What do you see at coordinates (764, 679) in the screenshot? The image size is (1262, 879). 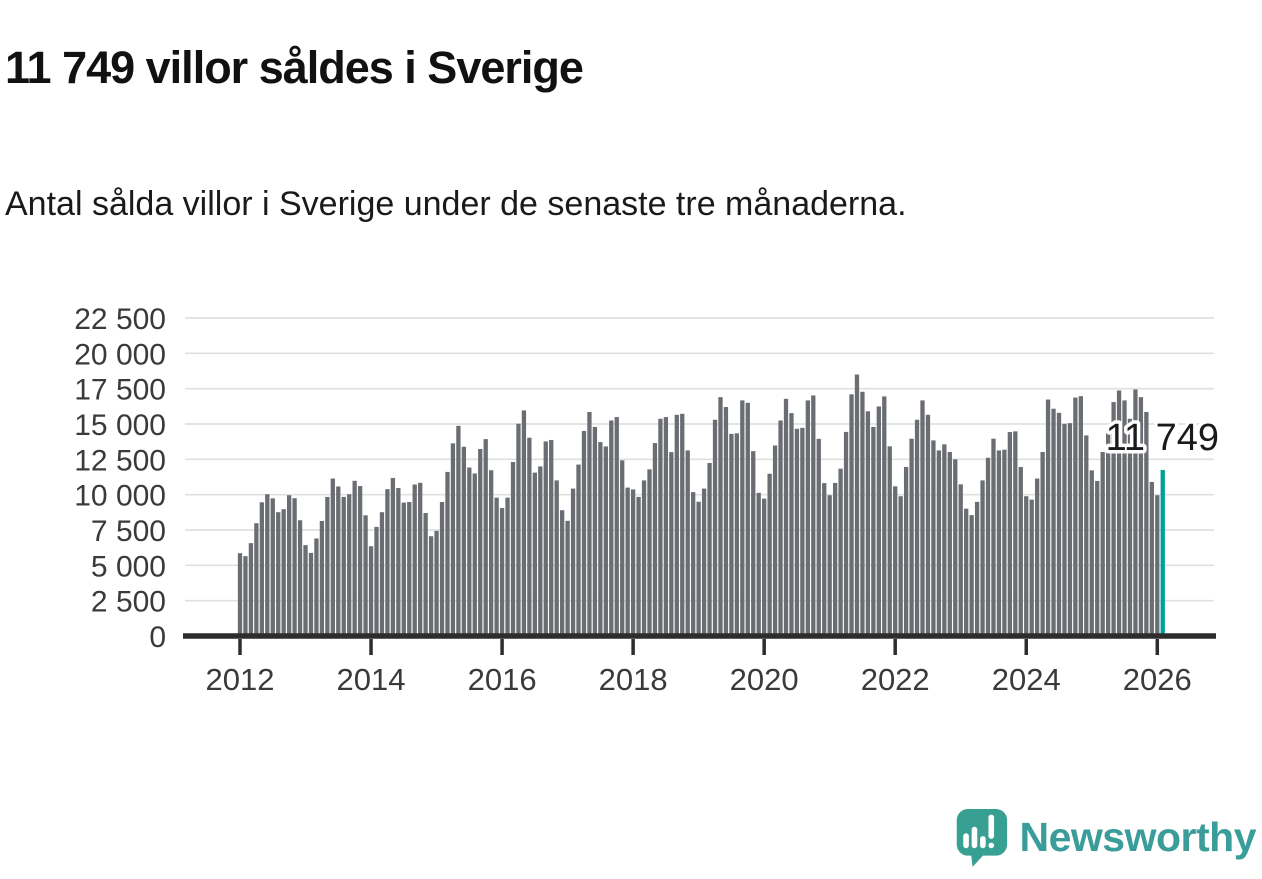 I see `x-tick-label: 2020` at bounding box center [764, 679].